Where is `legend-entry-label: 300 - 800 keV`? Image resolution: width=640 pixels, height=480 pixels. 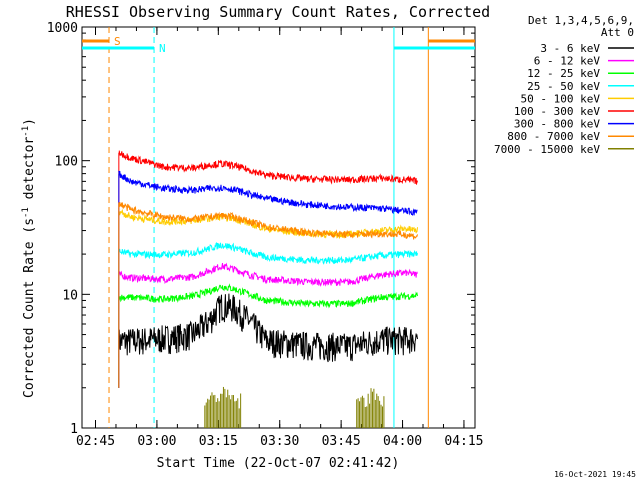
legend-entry-label: 300 - 800 keV is located at coordinates (557, 124).